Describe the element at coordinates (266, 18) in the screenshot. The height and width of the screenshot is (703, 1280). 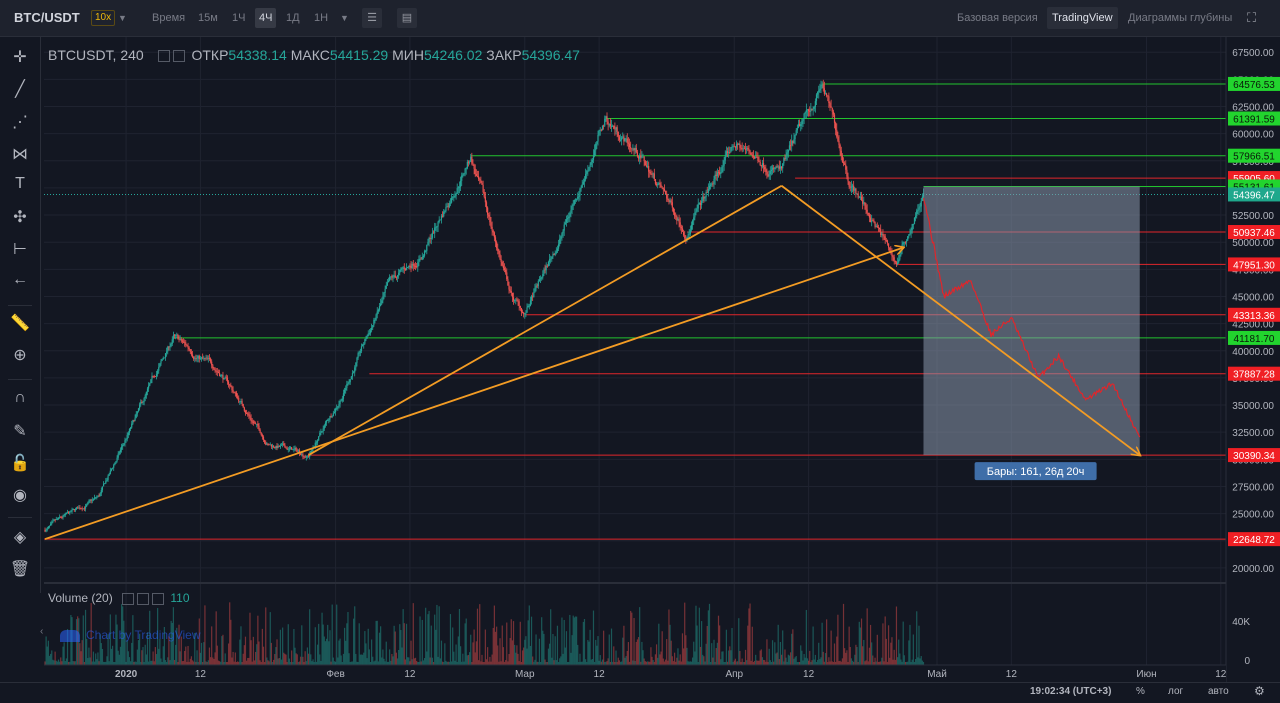
I see `timeframe-4h: 4Ч` at that location.